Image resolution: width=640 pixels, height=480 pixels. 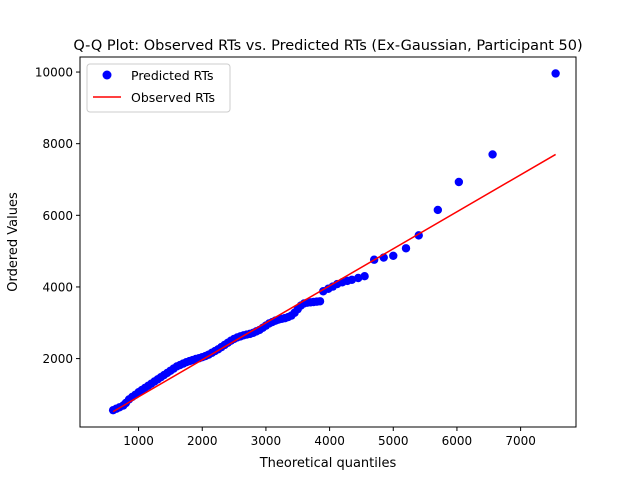 What do you see at coordinates (57, 359) in the screenshot?
I see `y-tick-label: 2000` at bounding box center [57, 359].